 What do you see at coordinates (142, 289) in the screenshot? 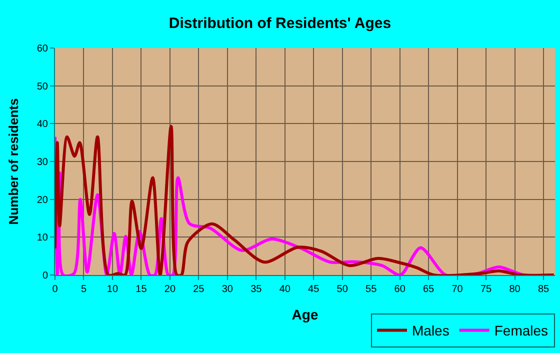
I see `x-tick-label: 15` at bounding box center [142, 289].